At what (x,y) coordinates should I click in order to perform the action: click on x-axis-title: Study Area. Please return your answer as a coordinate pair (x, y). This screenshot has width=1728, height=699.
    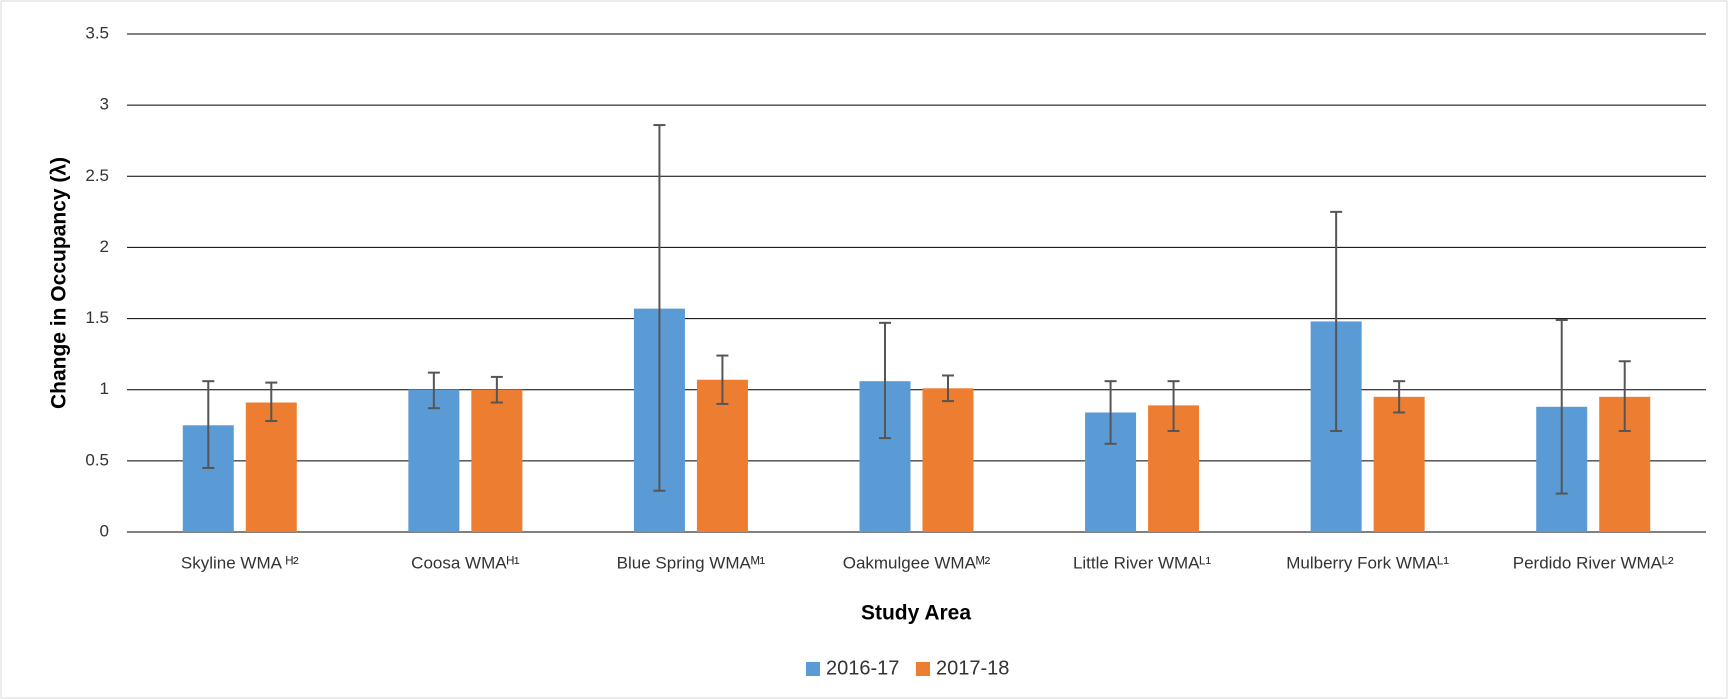
    Looking at the image, I should click on (916, 613).